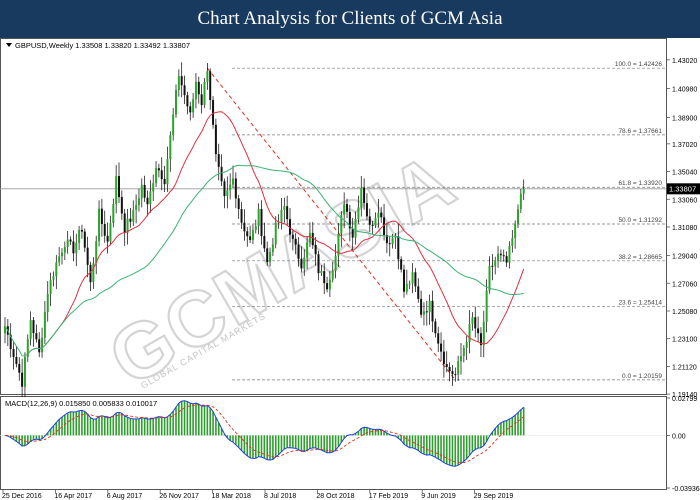  I want to click on time-tick-label: 17 Feb 2019, so click(388, 496).